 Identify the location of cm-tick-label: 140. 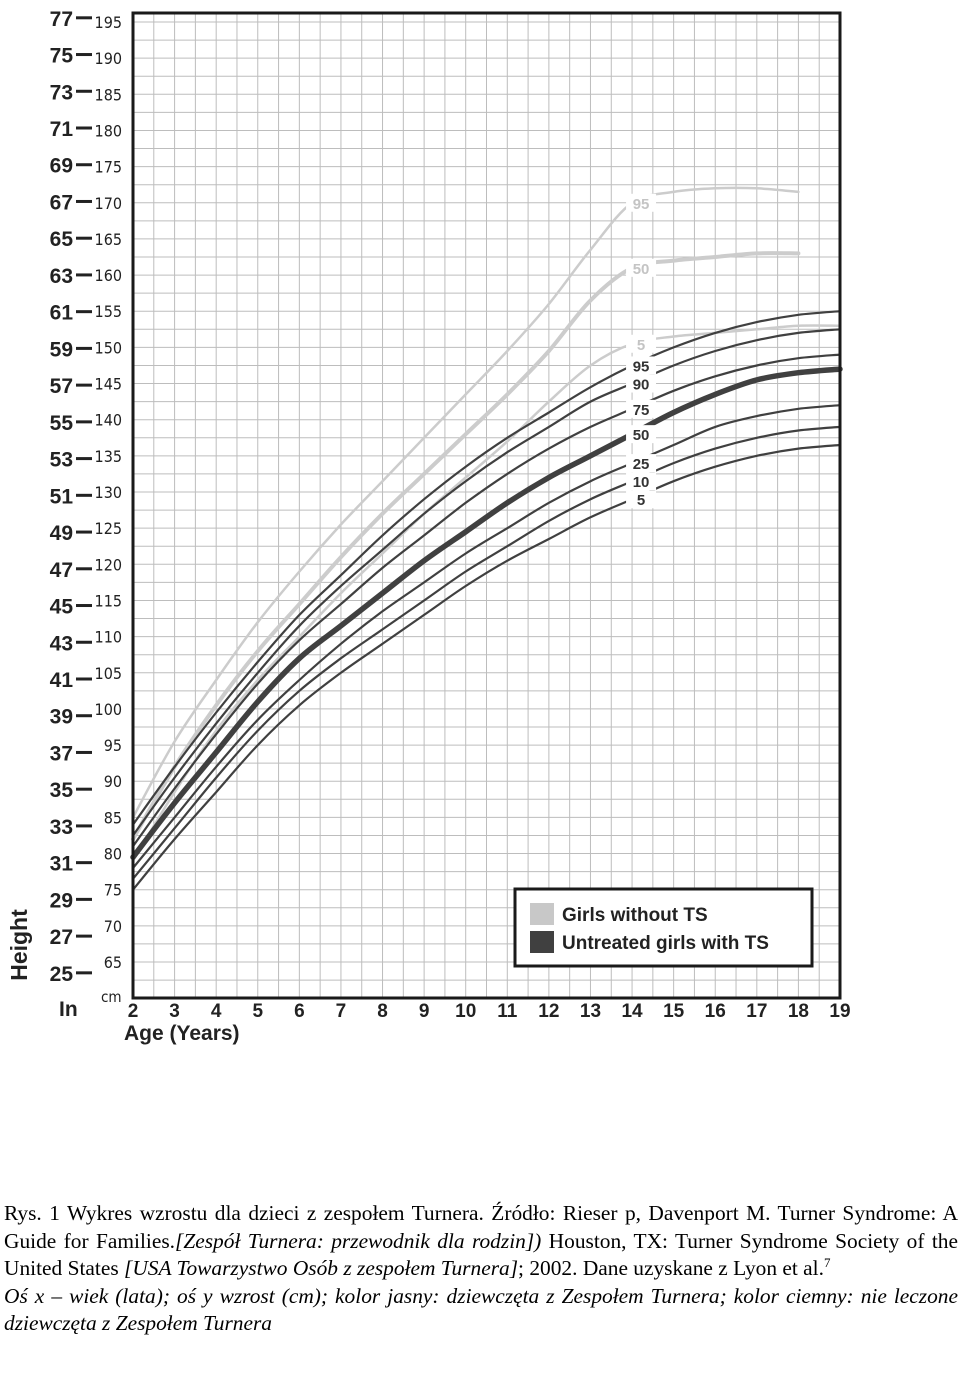
(108, 420).